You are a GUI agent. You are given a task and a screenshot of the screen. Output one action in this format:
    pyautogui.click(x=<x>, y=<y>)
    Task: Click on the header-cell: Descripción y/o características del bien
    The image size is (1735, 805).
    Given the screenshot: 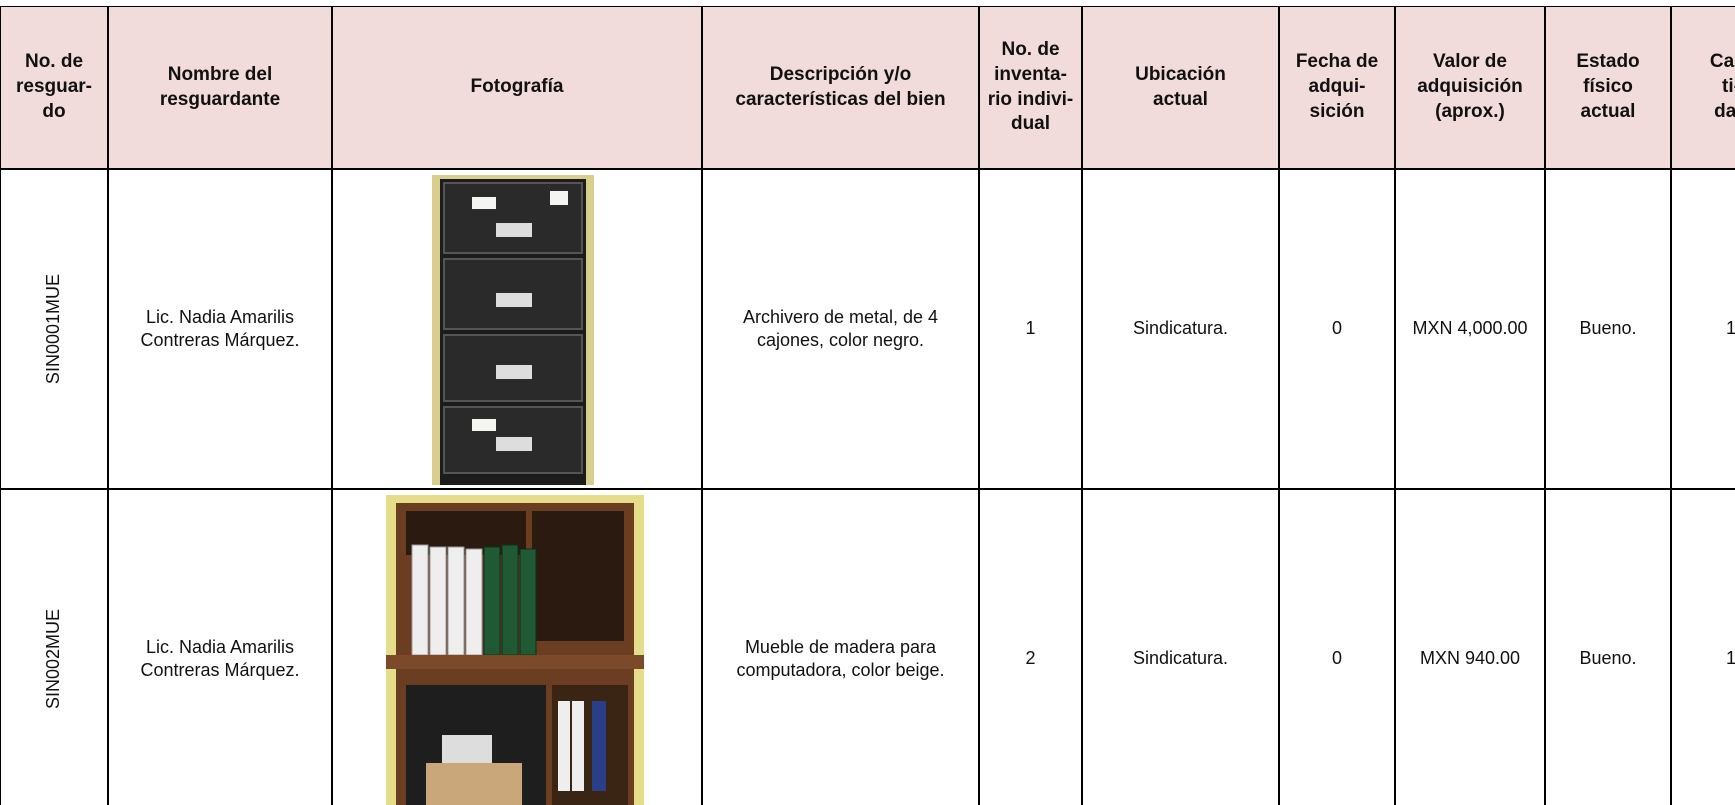 What is the action you would take?
    pyautogui.click(x=840, y=87)
    